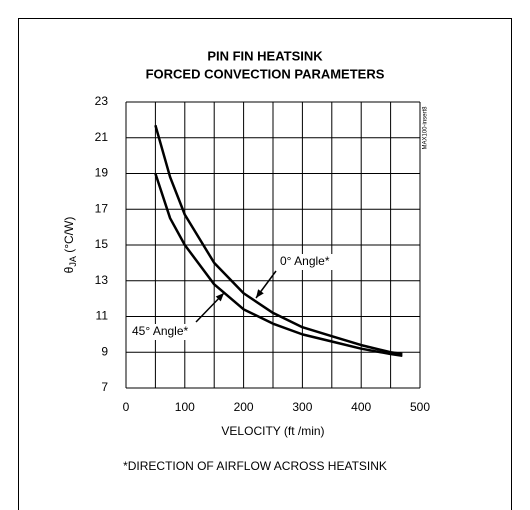 The height and width of the screenshot is (510, 530). Describe the element at coordinates (73, 261) in the screenshot. I see `y-label-sub: JA` at that location.